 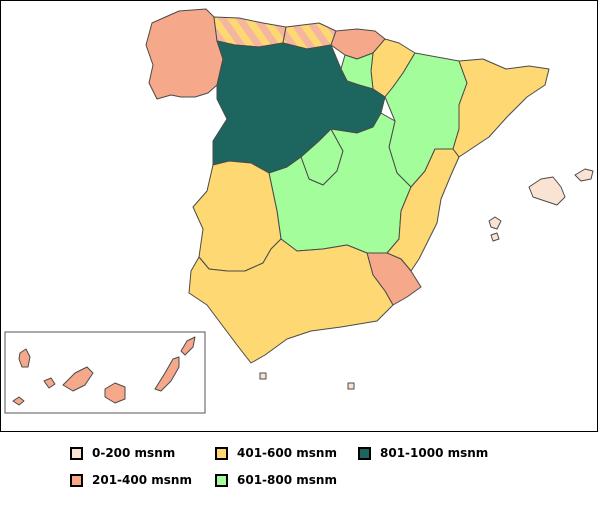 I want to click on legend-item-601-800: 601-800 msnm, so click(x=276, y=480).